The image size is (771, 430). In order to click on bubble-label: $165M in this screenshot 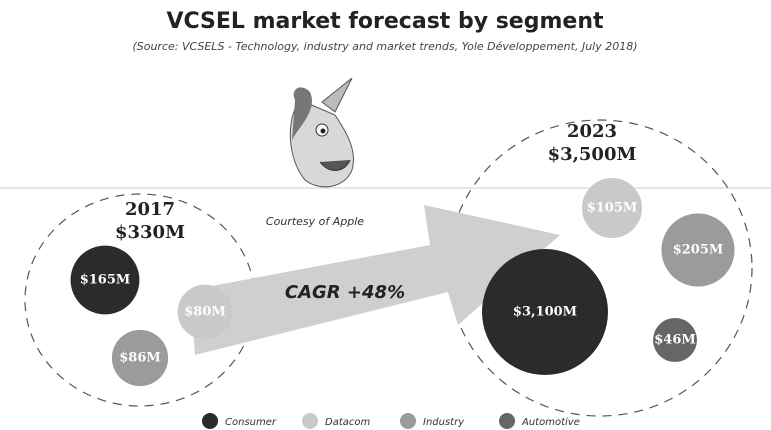, I will do `click(105, 280)`.